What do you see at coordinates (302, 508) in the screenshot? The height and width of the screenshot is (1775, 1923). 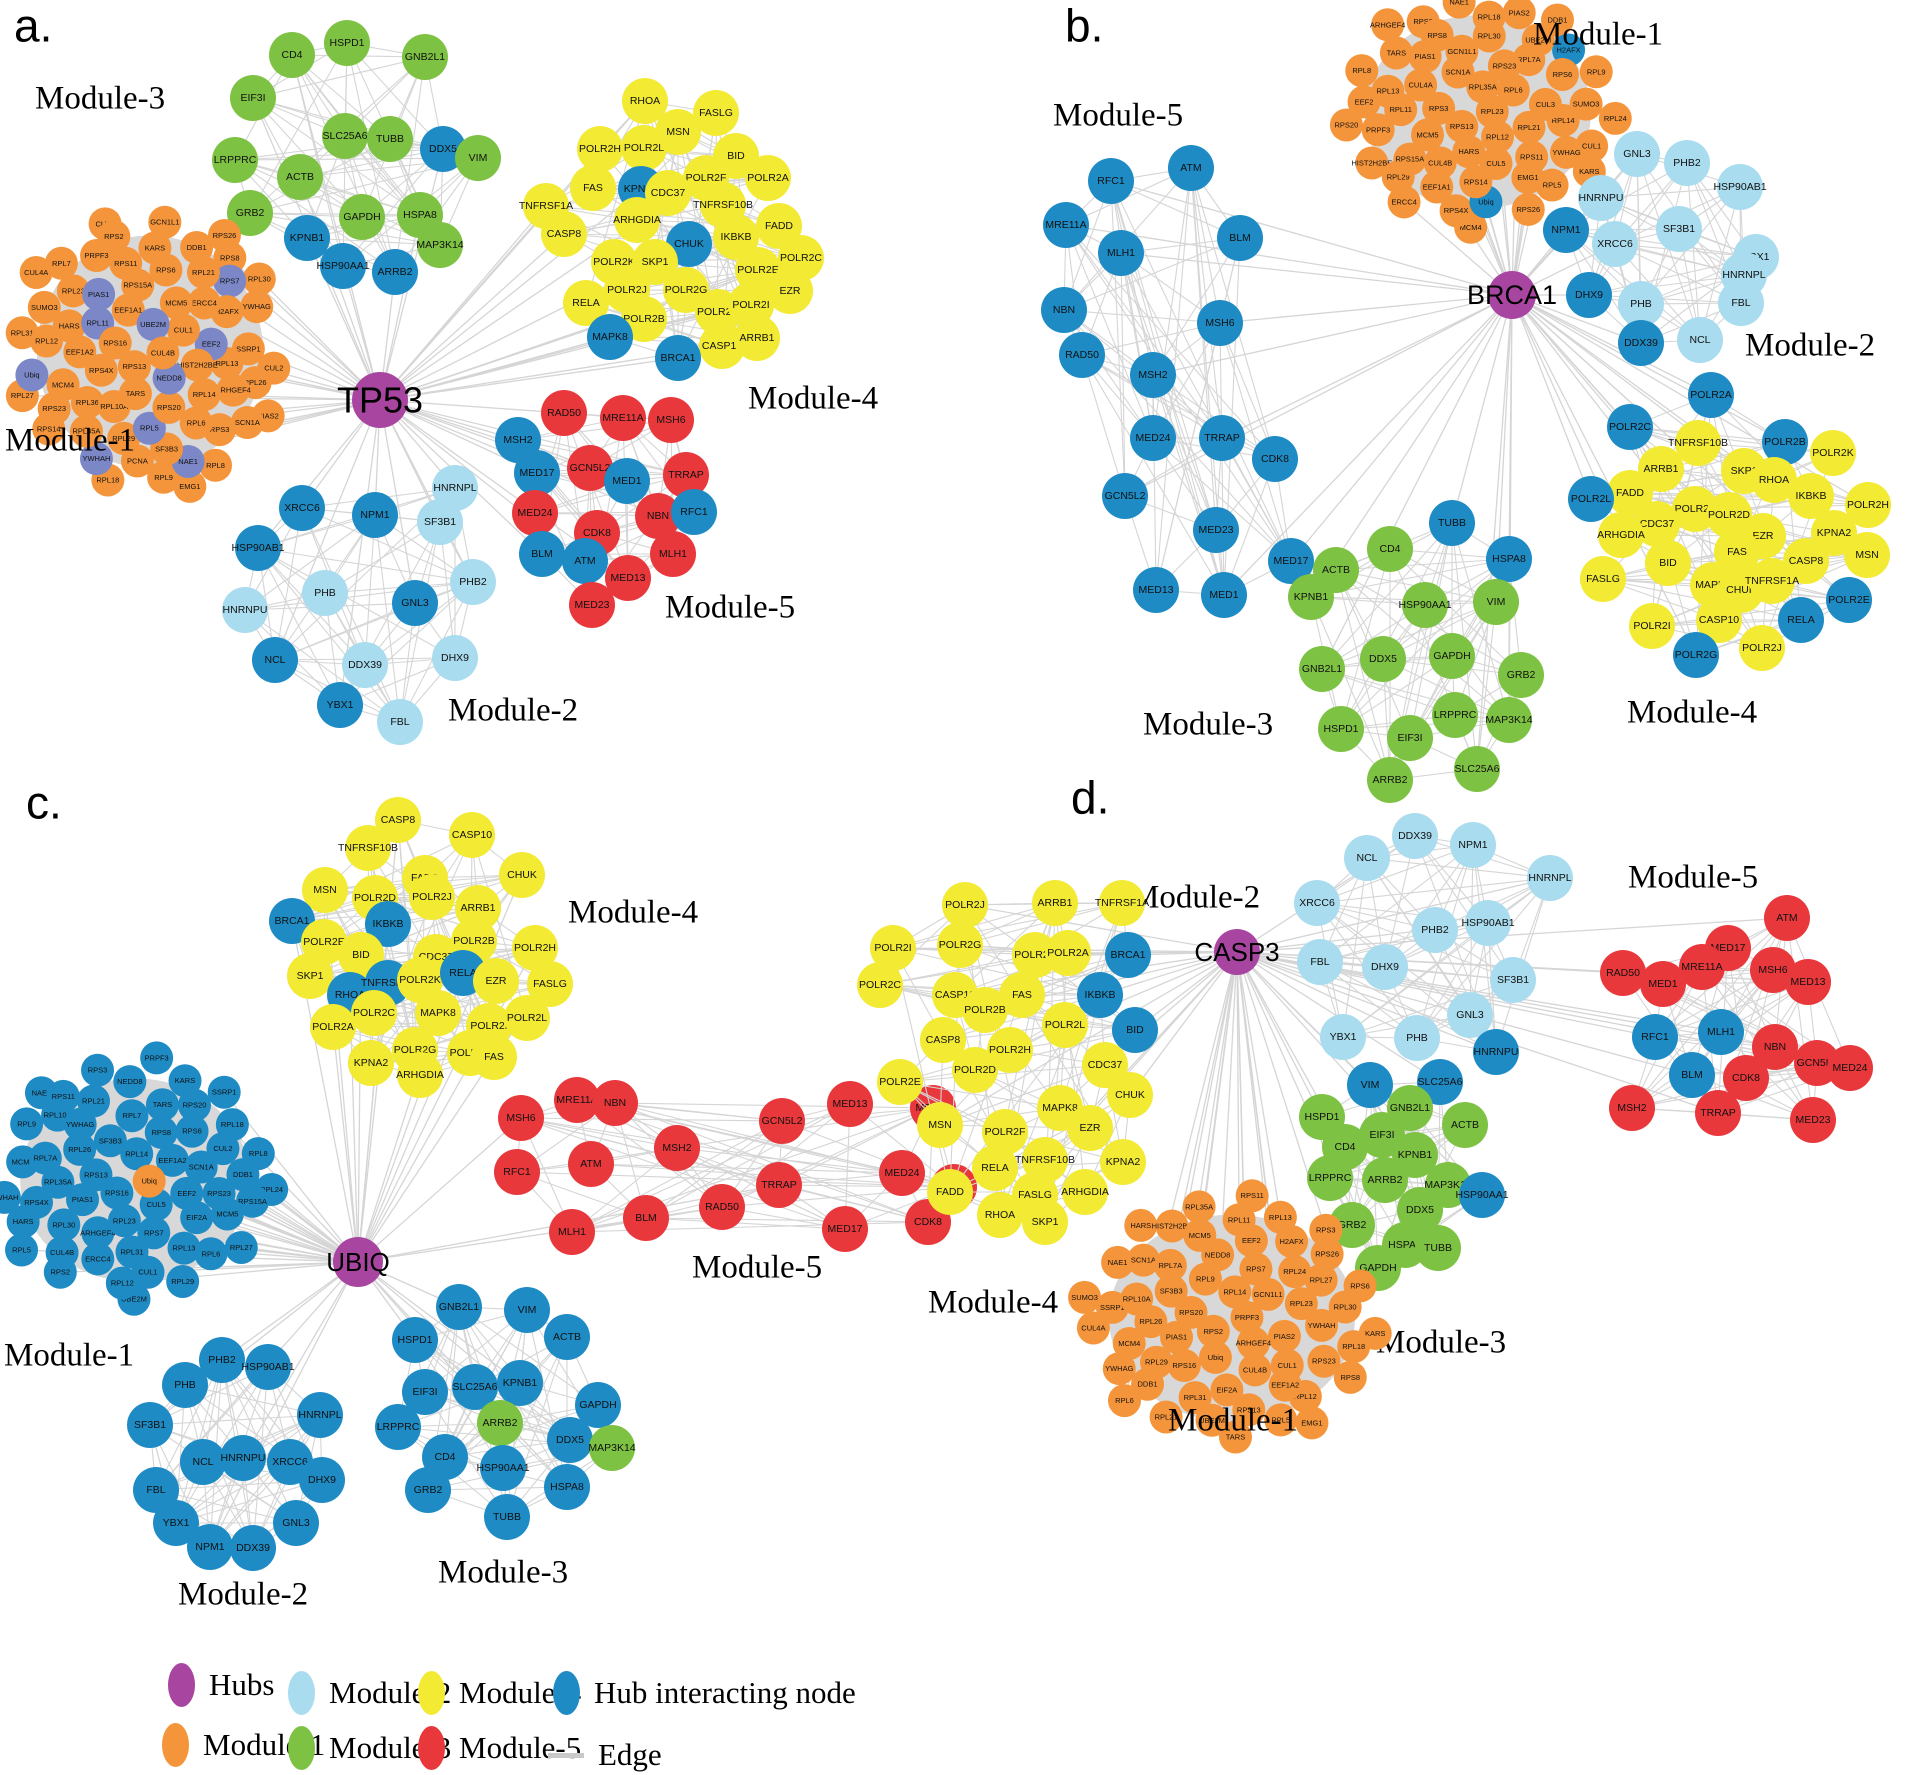 I see `node-XRCC6: XRCC6` at bounding box center [302, 508].